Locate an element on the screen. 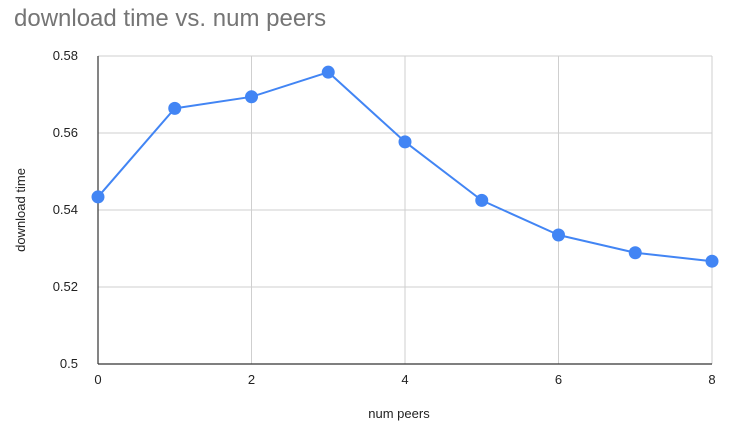 The image size is (742, 441). y-tick-label: 0.56 is located at coordinates (65, 132).